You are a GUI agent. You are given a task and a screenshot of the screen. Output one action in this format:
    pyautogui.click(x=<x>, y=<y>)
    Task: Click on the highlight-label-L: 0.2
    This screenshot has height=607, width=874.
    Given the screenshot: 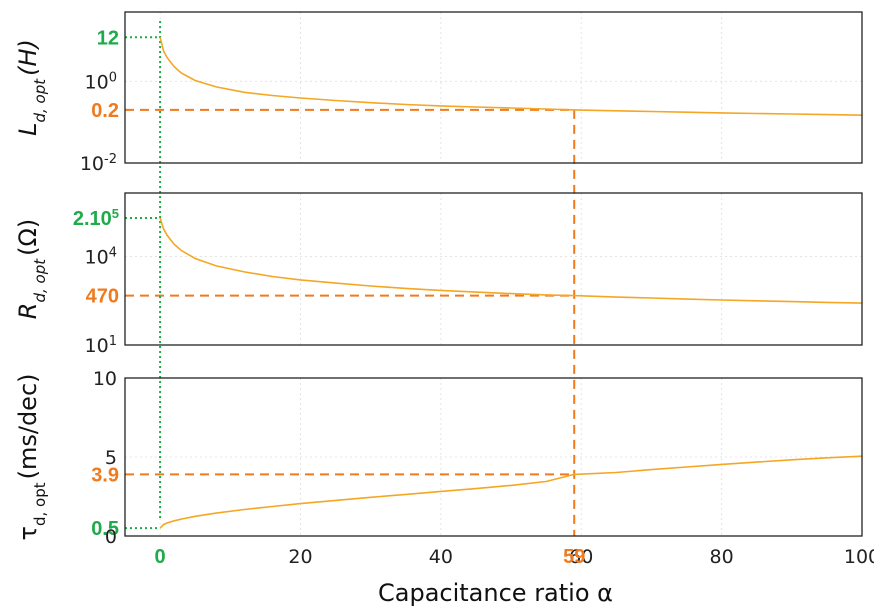 What is the action you would take?
    pyautogui.click(x=105, y=111)
    